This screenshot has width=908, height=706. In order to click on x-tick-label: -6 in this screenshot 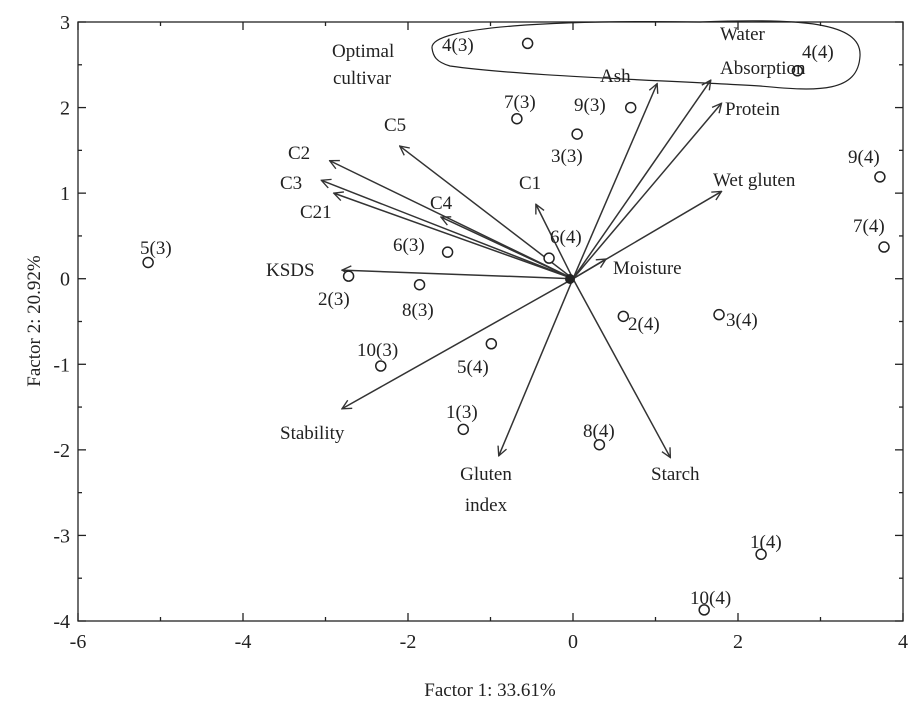, I will do `click(78, 642)`.